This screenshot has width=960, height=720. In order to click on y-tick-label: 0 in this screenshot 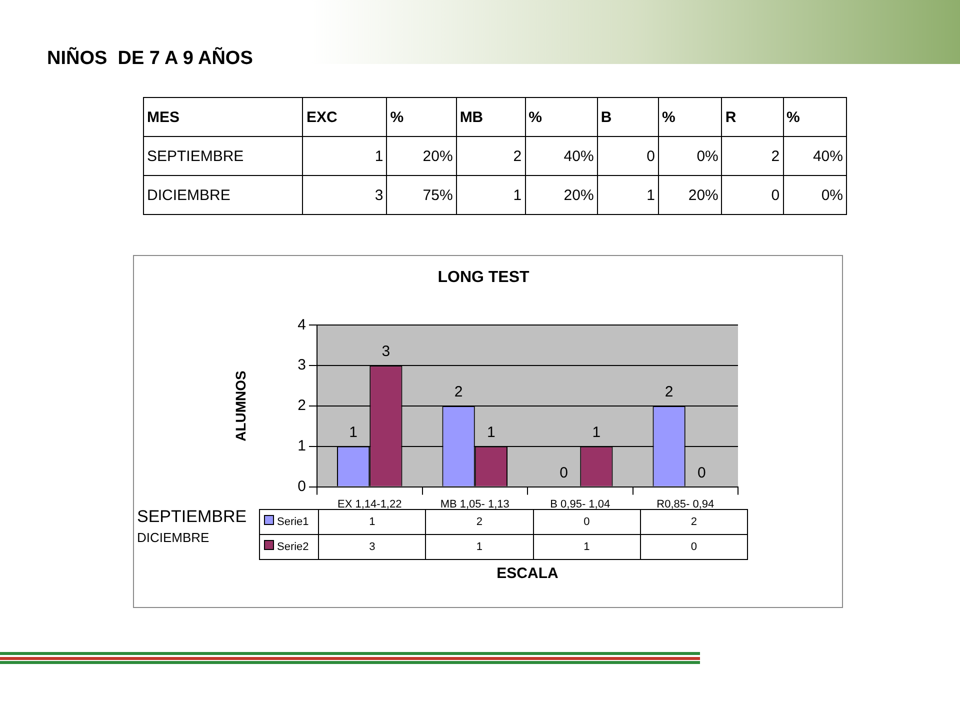, I will do `click(302, 486)`.